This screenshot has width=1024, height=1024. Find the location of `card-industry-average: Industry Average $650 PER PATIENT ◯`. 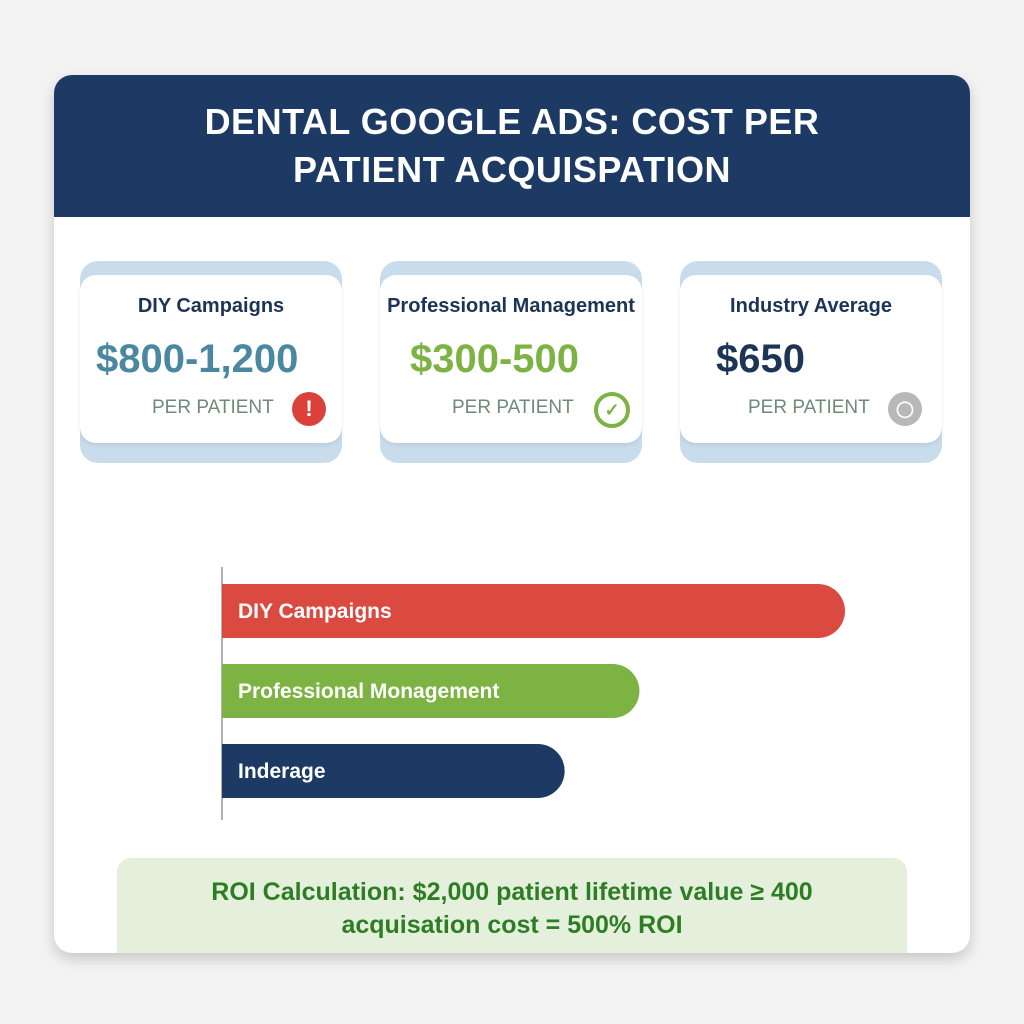

card-industry-average: Industry Average $650 PER PATIENT ◯ is located at coordinates (811, 362).